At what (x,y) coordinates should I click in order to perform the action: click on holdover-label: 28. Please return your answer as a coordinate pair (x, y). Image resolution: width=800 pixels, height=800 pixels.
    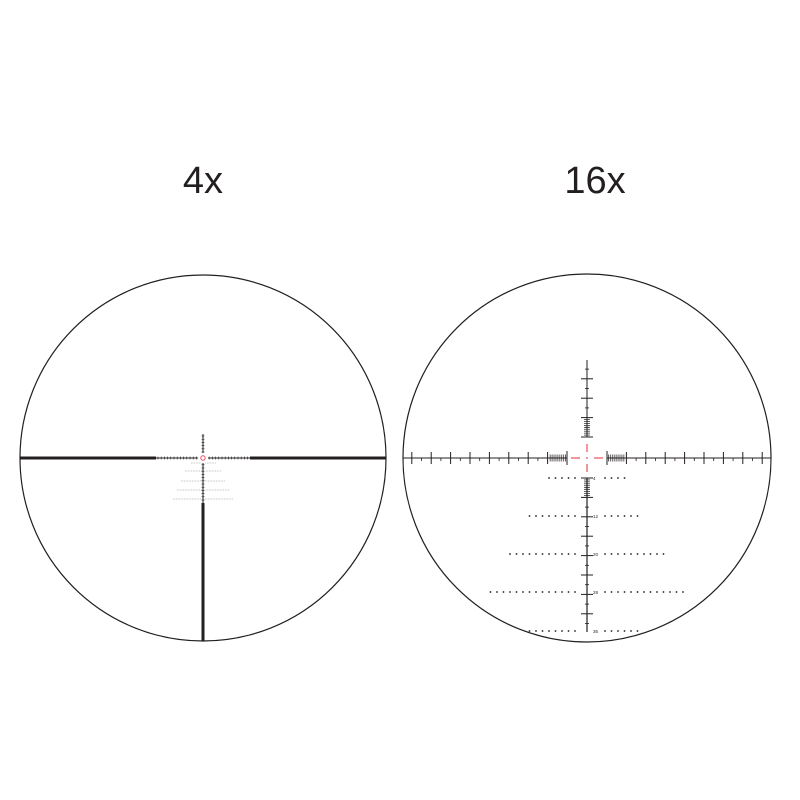
    Looking at the image, I should click on (596, 592).